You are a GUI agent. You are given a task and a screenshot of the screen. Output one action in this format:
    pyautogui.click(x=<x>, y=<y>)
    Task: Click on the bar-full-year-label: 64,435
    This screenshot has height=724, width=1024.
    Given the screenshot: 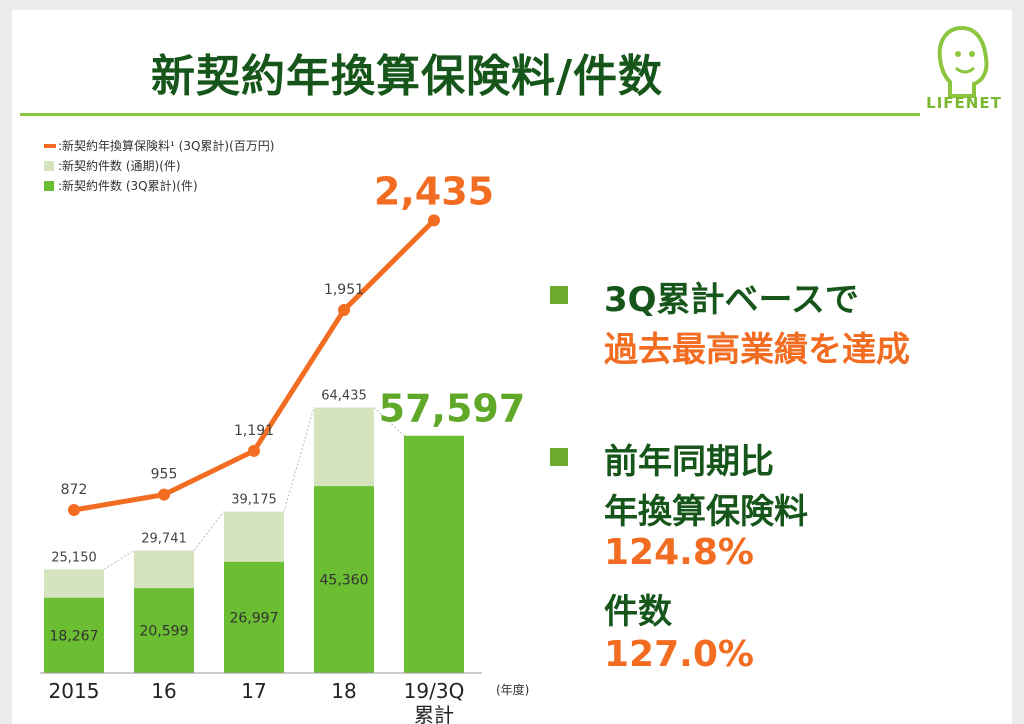 What is the action you would take?
    pyautogui.click(x=344, y=396)
    